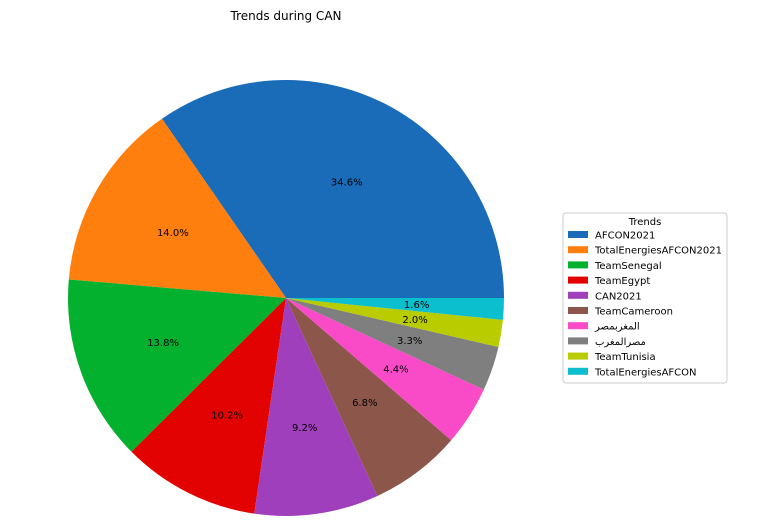 Image resolution: width=777 pixels, height=528 pixels. I want to click on slice-percent-label: 3.3%, so click(409, 341).